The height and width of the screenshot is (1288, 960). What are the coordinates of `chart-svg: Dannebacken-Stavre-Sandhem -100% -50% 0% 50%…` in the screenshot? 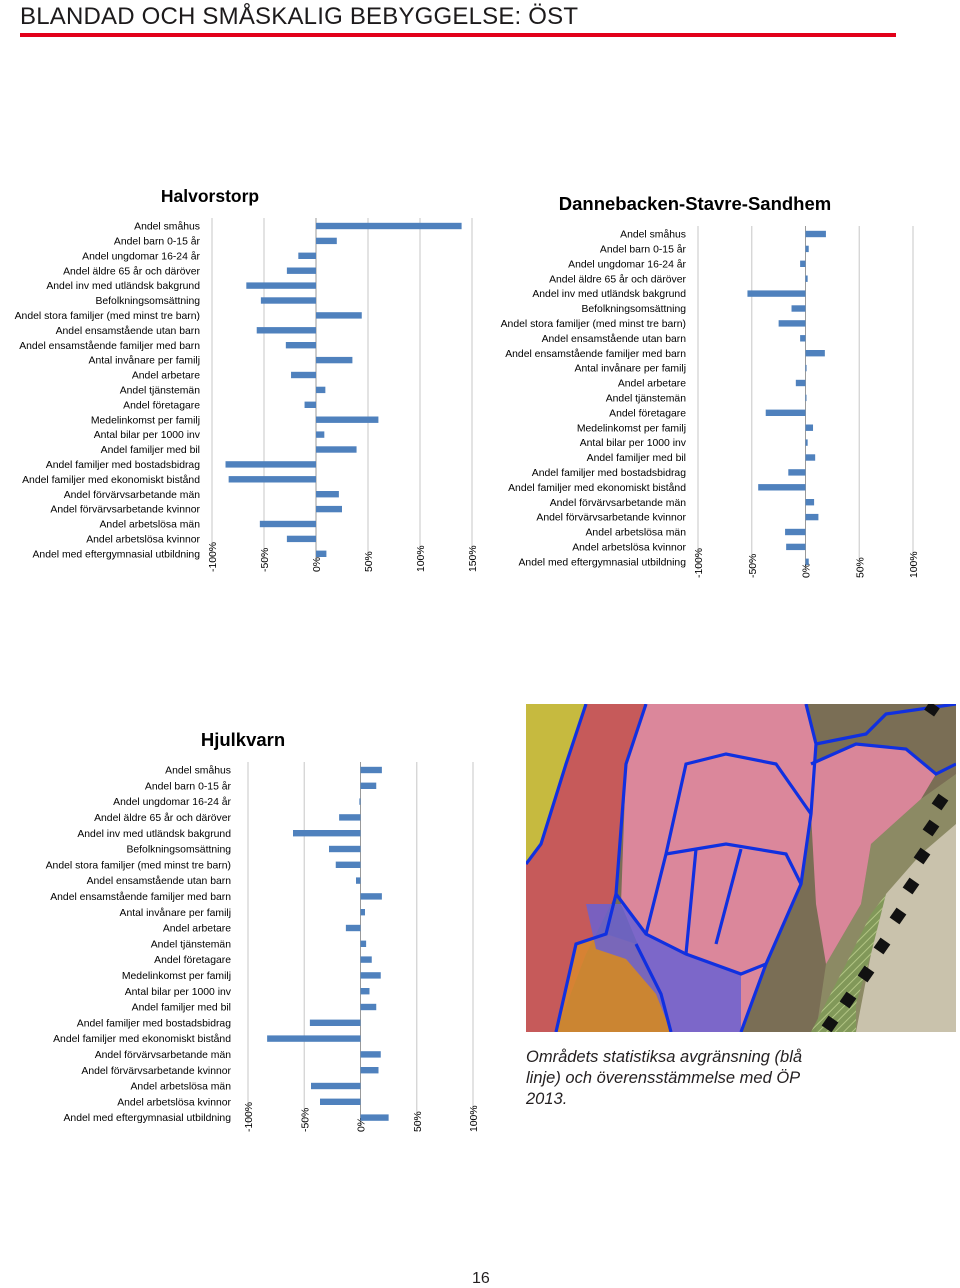 It's located at (710, 385).